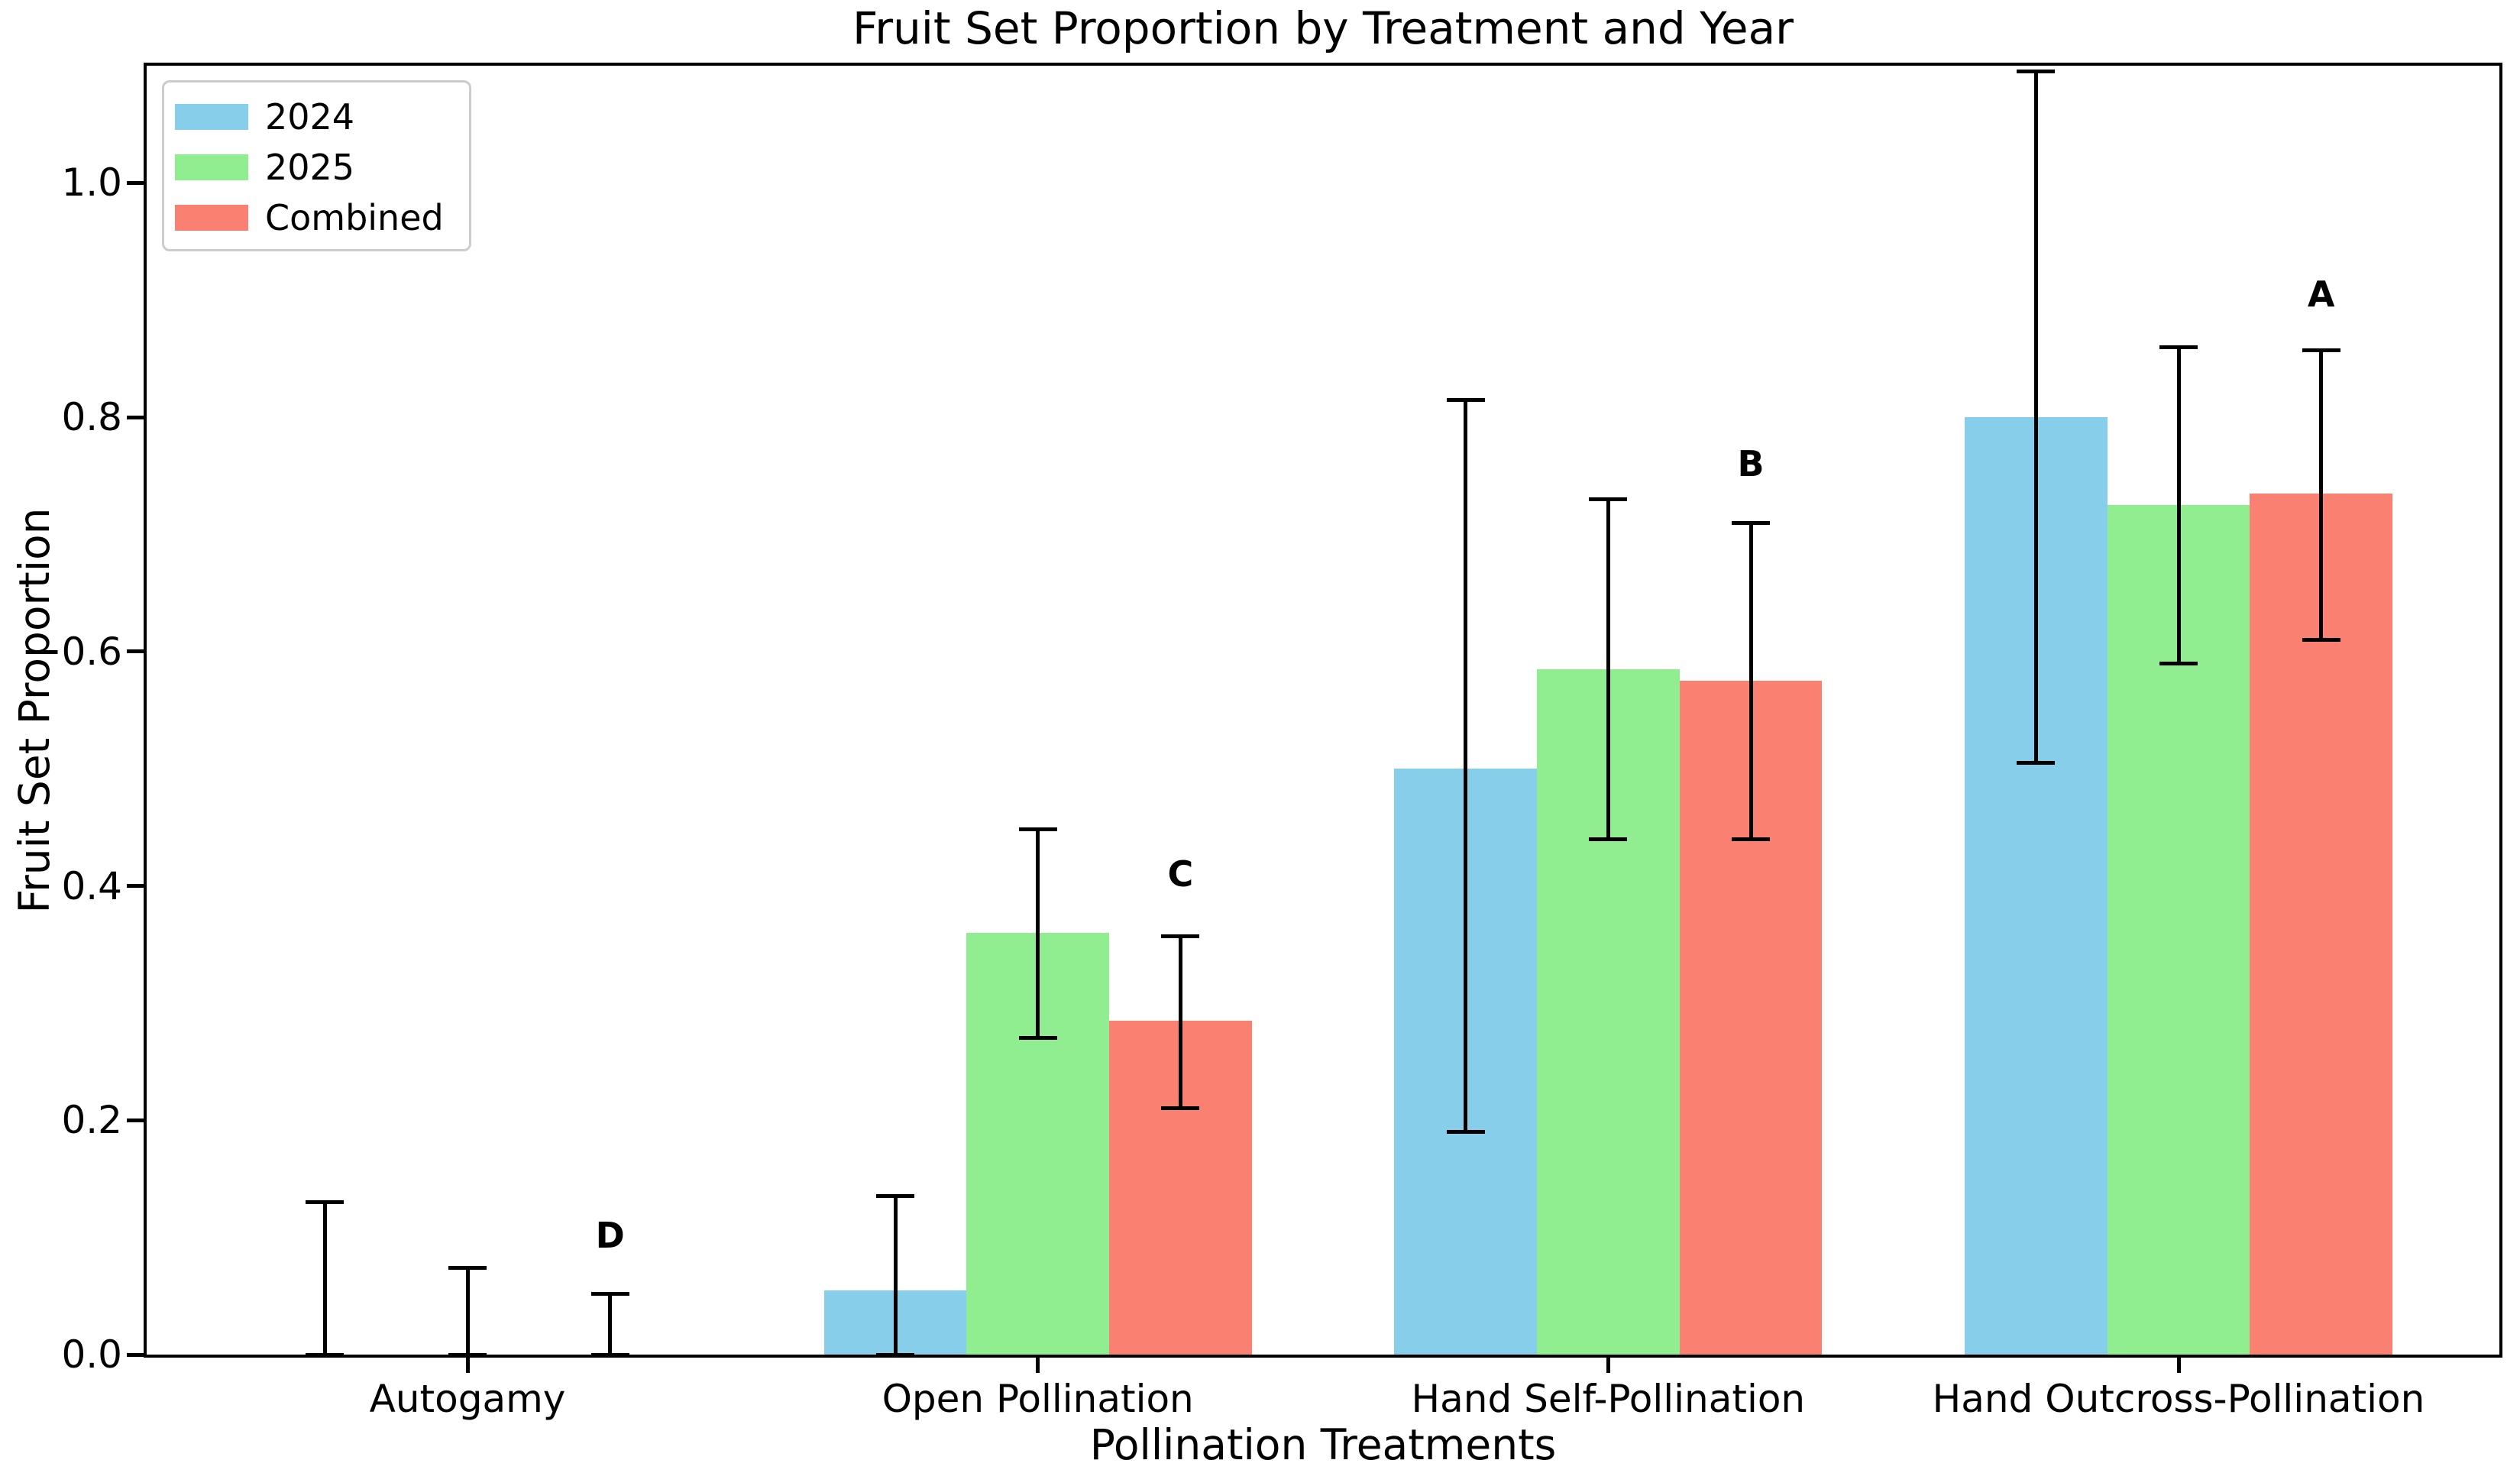 Image resolution: width=2520 pixels, height=1473 pixels. Describe the element at coordinates (1323, 1444) in the screenshot. I see `x-axis-label: Pollination Treatments` at that location.